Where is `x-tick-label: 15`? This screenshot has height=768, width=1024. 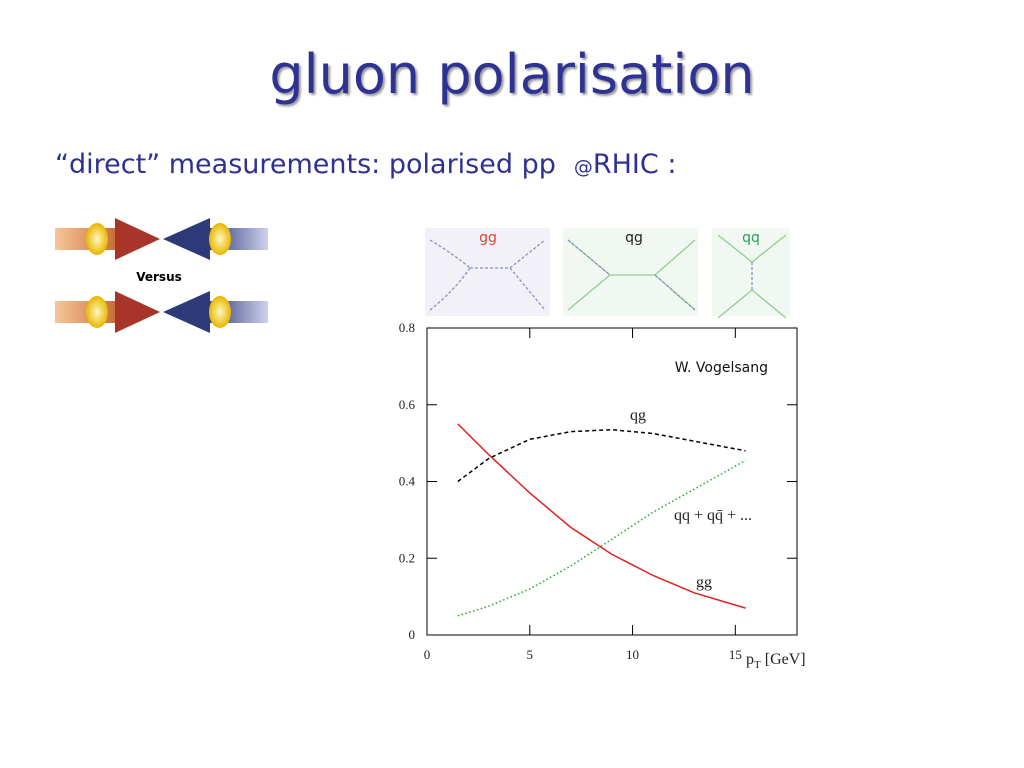 x-tick-label: 15 is located at coordinates (735, 654).